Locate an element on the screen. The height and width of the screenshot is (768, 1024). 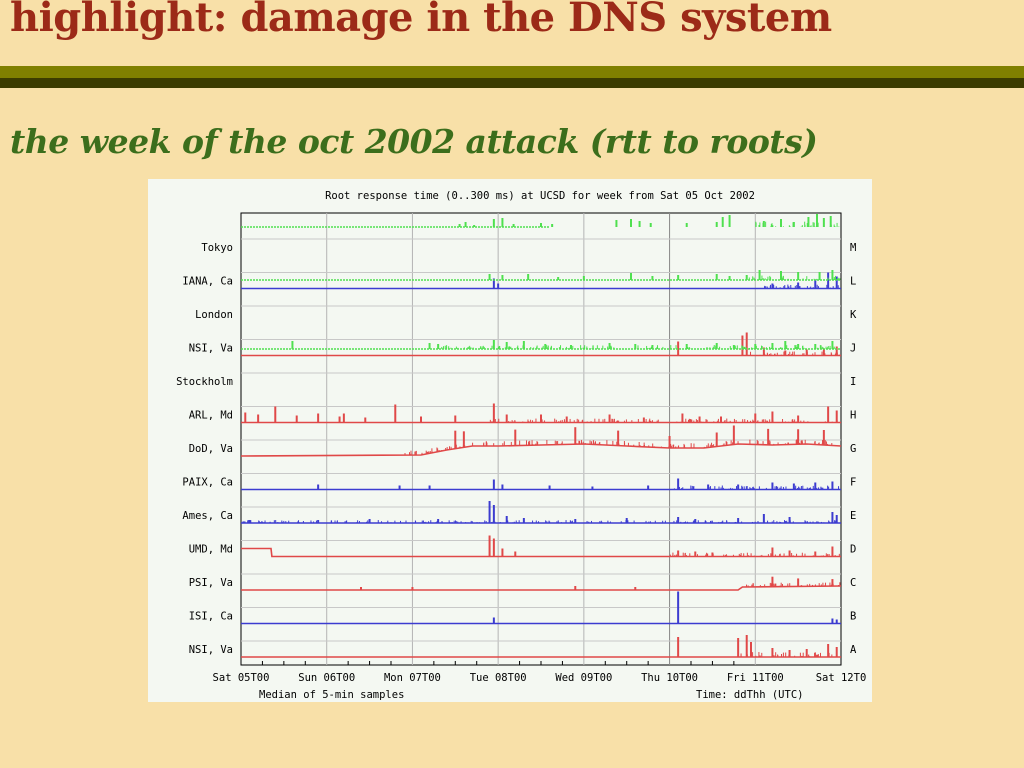
series-H is located at coordinates (541, 413).